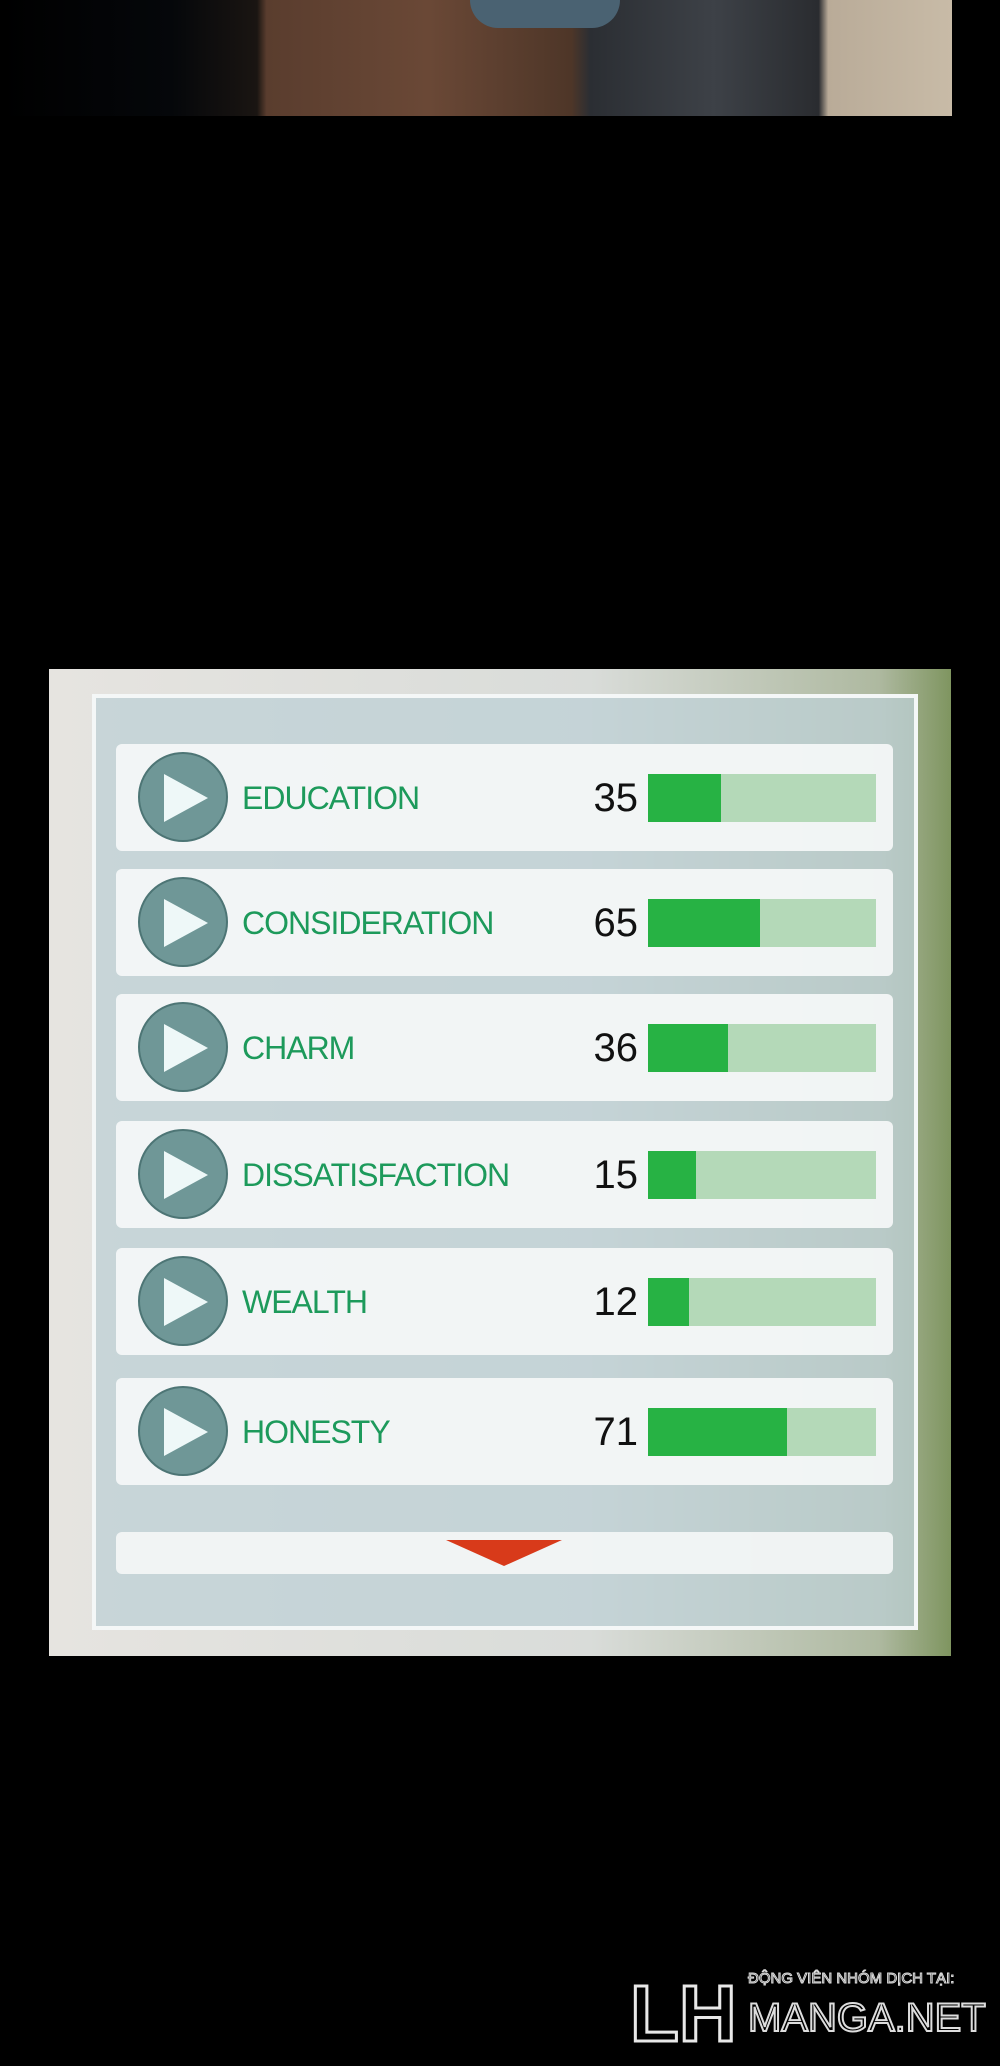 The width and height of the screenshot is (1000, 2066). I want to click on stat-row-education: EDUCATION 35, so click(504, 797).